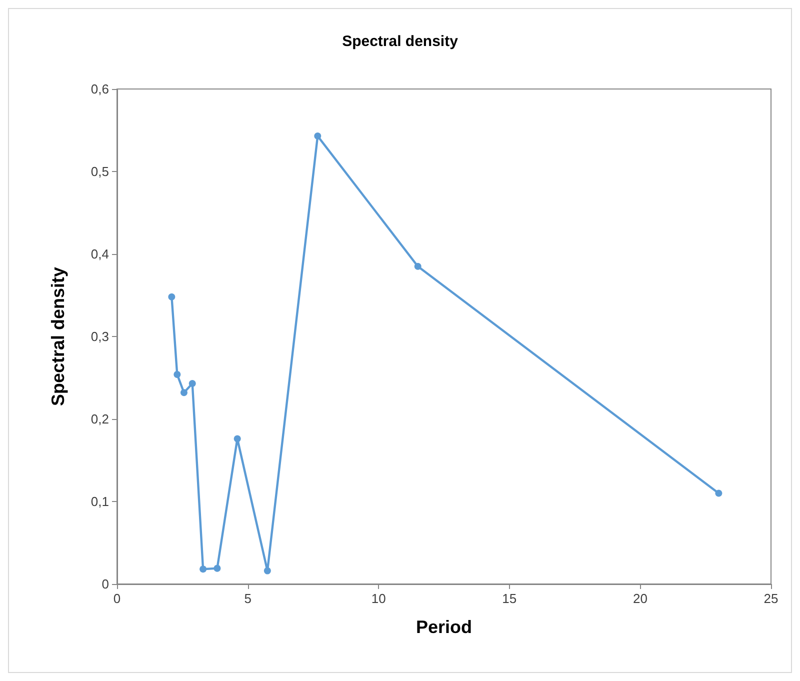  Describe the element at coordinates (444, 627) in the screenshot. I see `x-axis-title: Period` at that location.